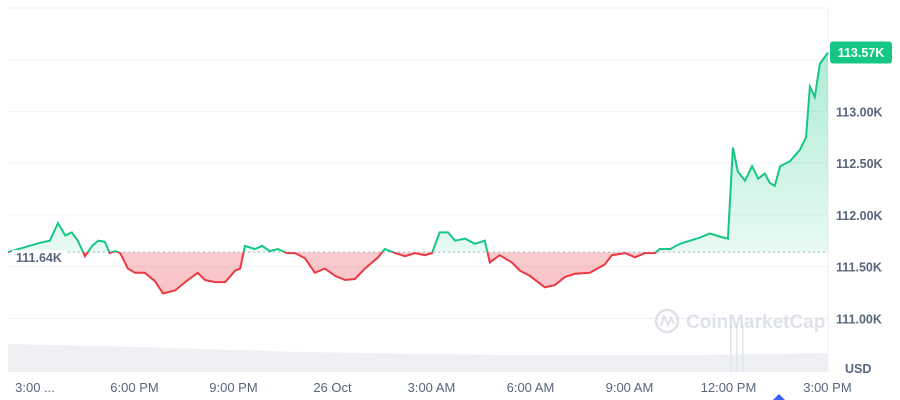 This screenshot has width=900, height=400. I want to click on x-tick-label: 3:00 PM, so click(827, 387).